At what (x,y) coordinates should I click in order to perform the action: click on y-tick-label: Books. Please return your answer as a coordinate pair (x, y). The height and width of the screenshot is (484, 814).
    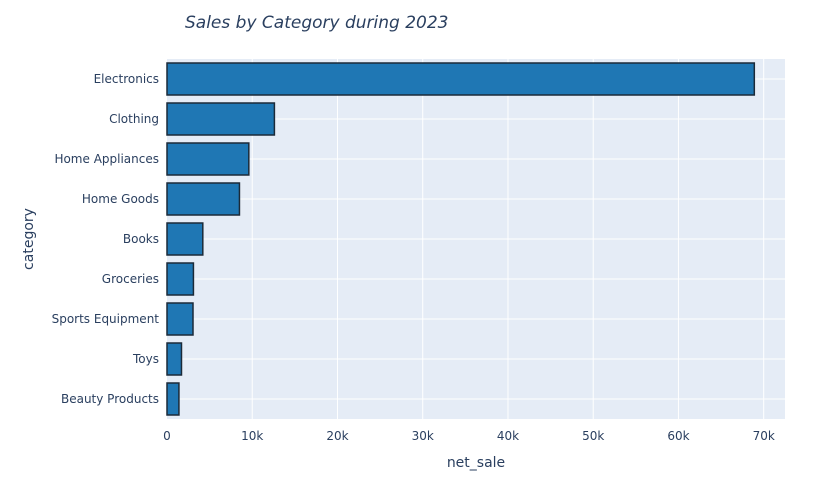
    Looking at the image, I should click on (141, 239).